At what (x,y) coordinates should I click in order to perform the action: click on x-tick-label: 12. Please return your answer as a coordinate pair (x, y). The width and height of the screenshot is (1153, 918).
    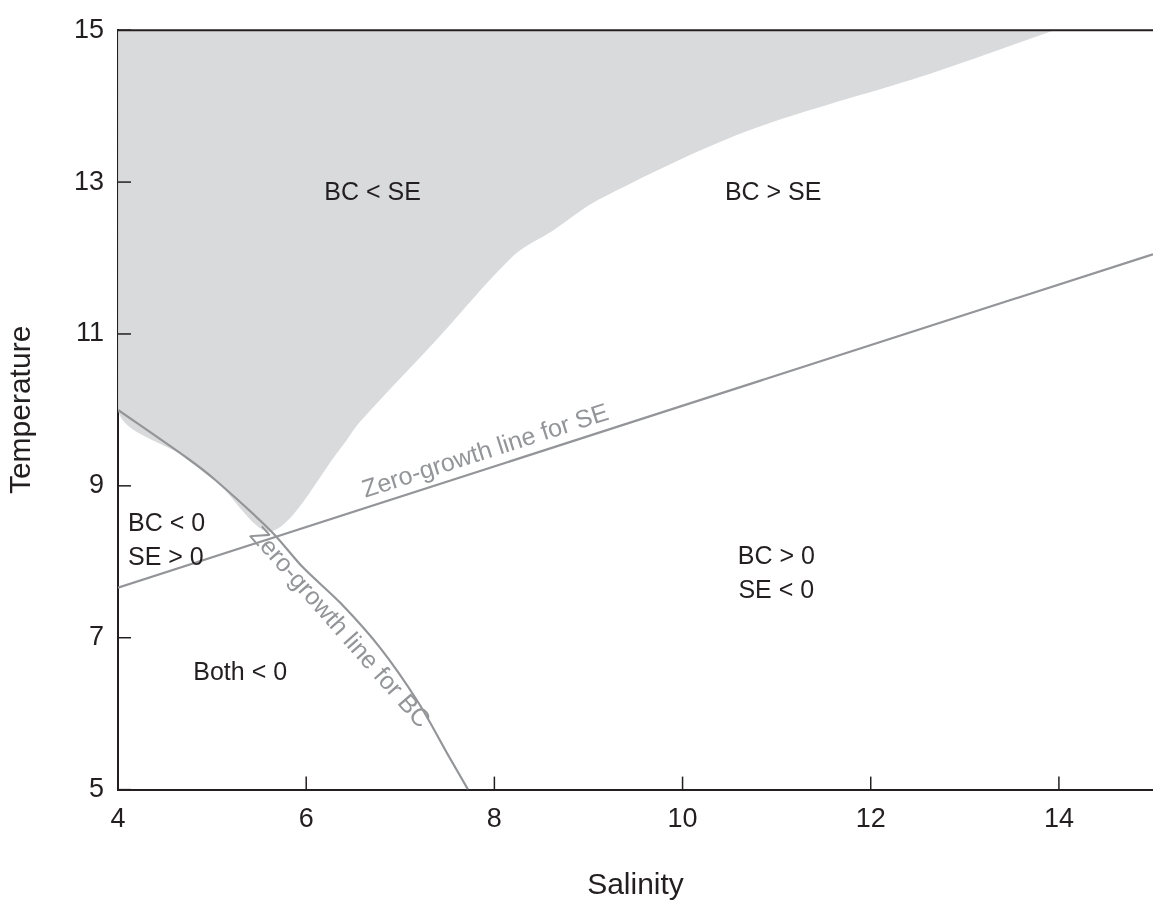
    Looking at the image, I should click on (870, 818).